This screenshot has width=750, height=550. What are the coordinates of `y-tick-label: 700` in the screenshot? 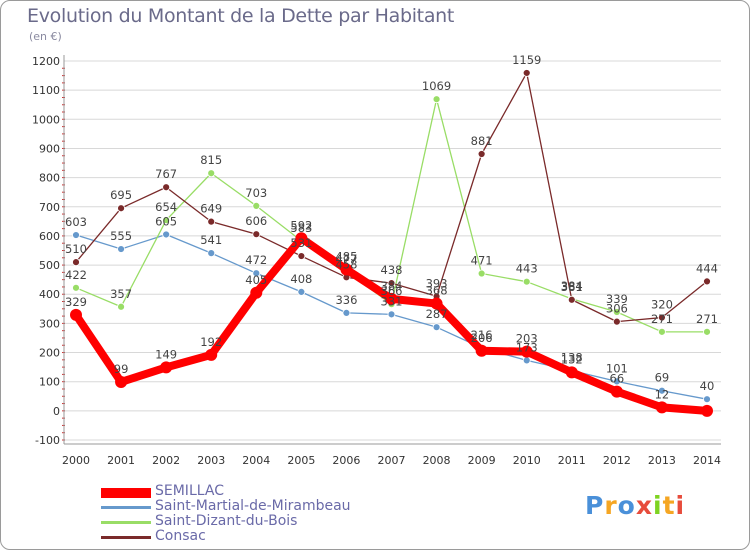 It's located at (49, 207).